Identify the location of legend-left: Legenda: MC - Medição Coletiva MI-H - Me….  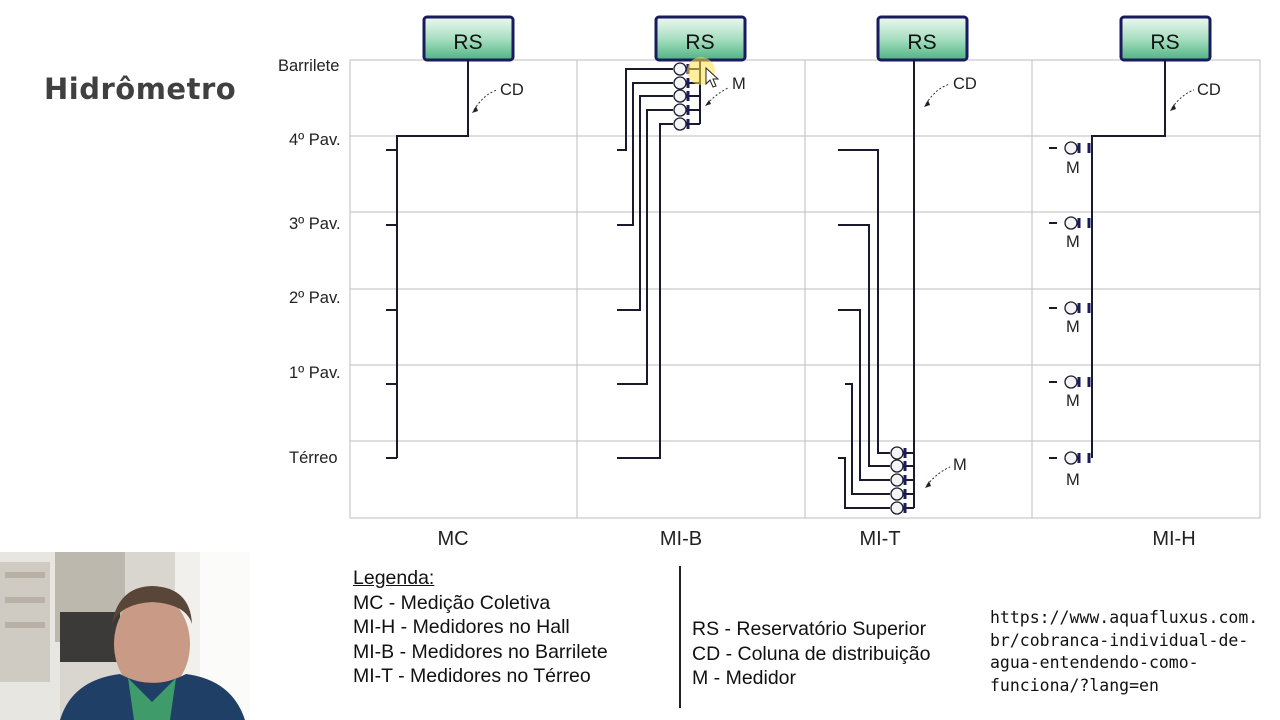
(480, 627).